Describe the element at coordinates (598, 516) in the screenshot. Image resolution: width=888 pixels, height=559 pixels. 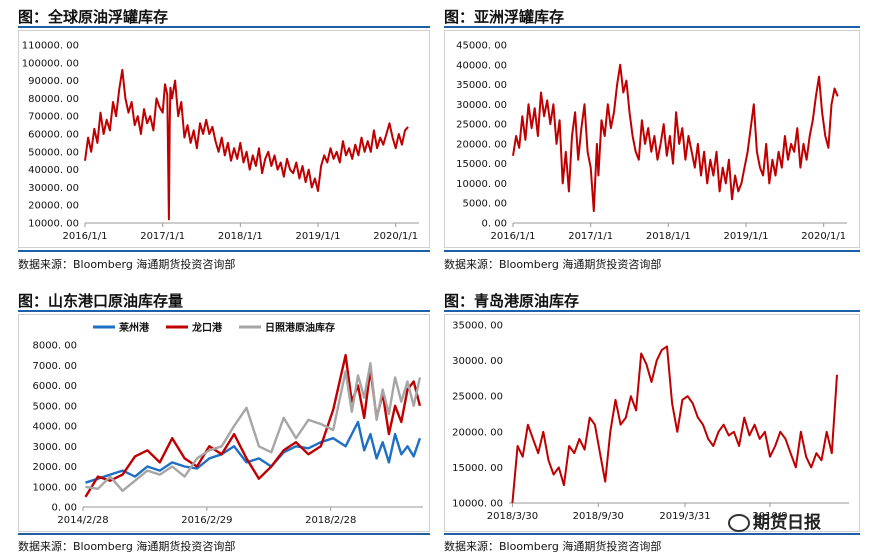
I see `x-tick-label: 2018/9/30` at that location.